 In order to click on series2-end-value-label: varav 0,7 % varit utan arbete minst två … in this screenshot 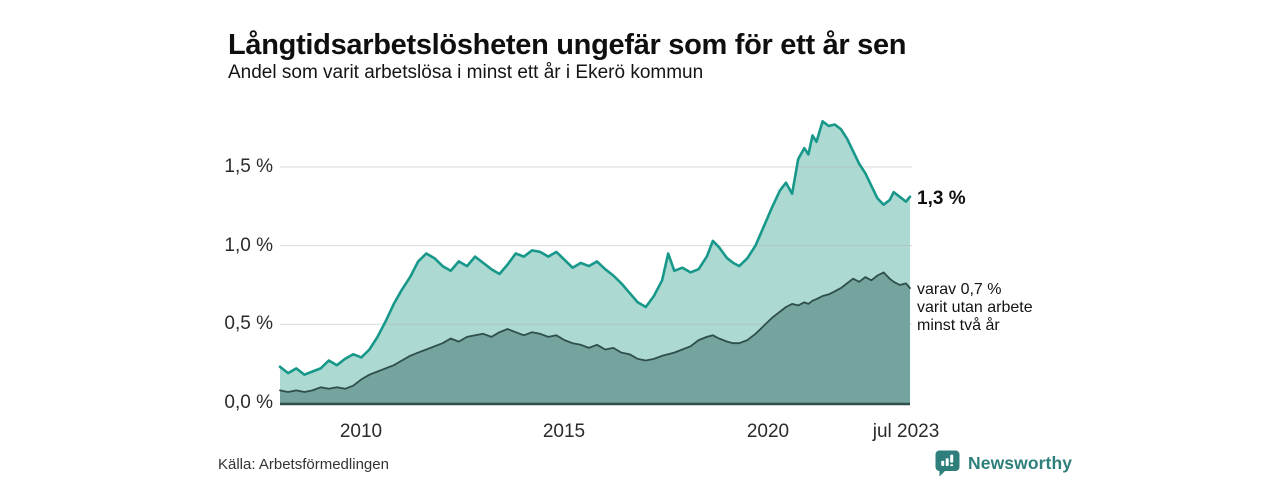, I will do `click(975, 308)`.